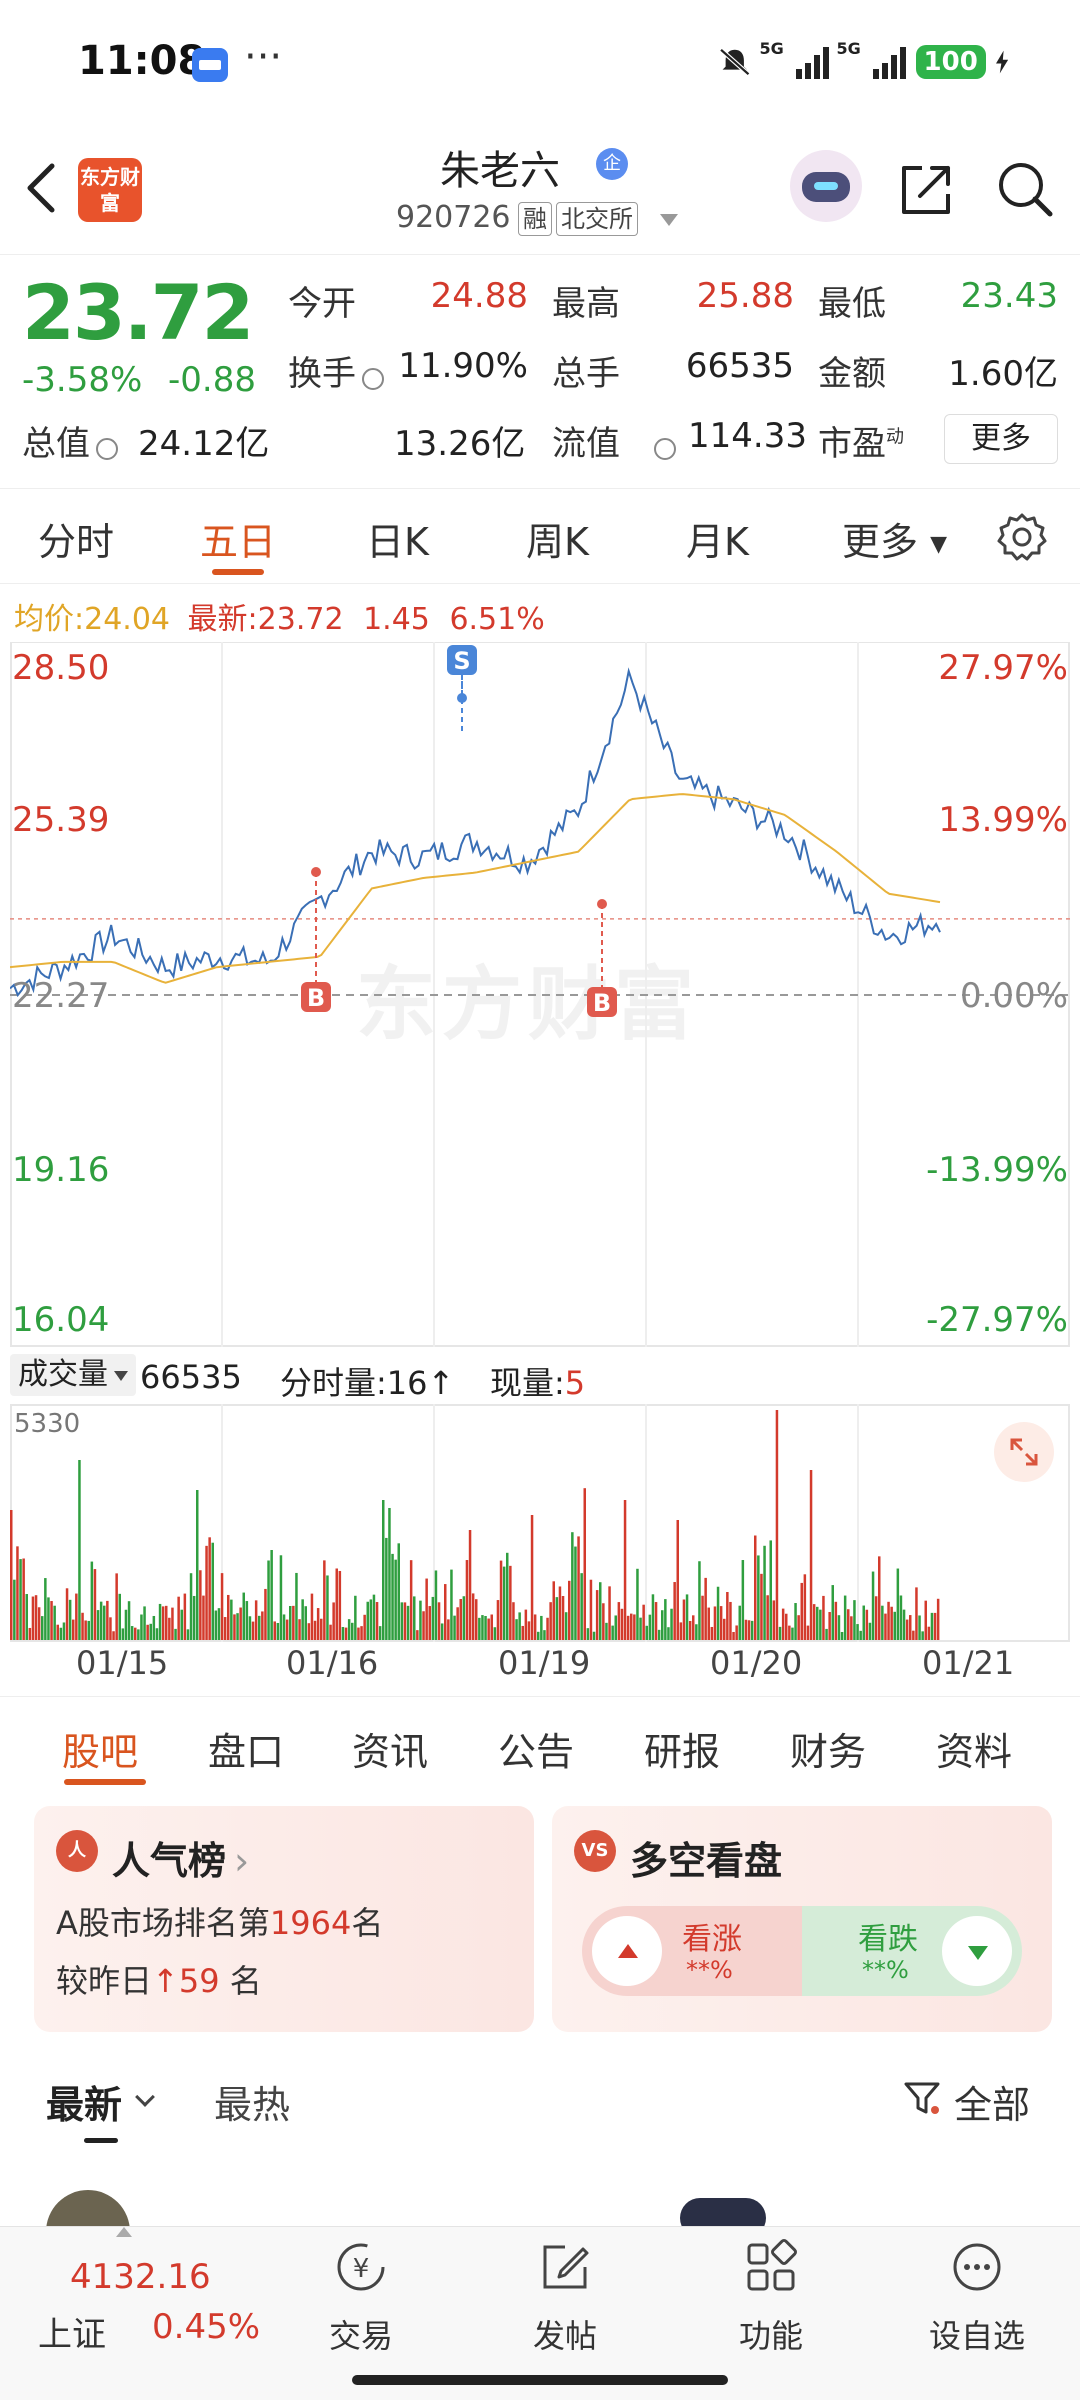  Describe the element at coordinates (100, 1752) in the screenshot. I see `tab-forum: 股吧` at that location.